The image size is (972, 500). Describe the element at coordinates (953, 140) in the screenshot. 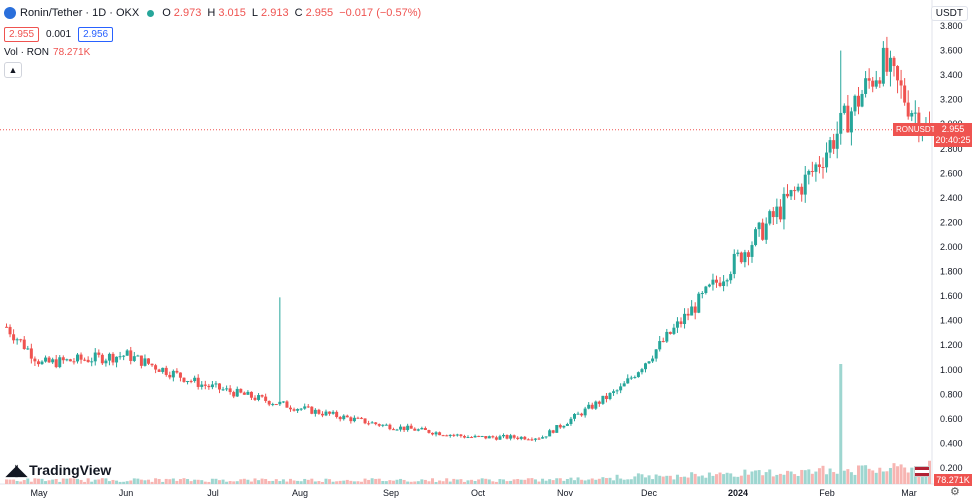

I see `bar-countdown: 20:40:25` at that location.